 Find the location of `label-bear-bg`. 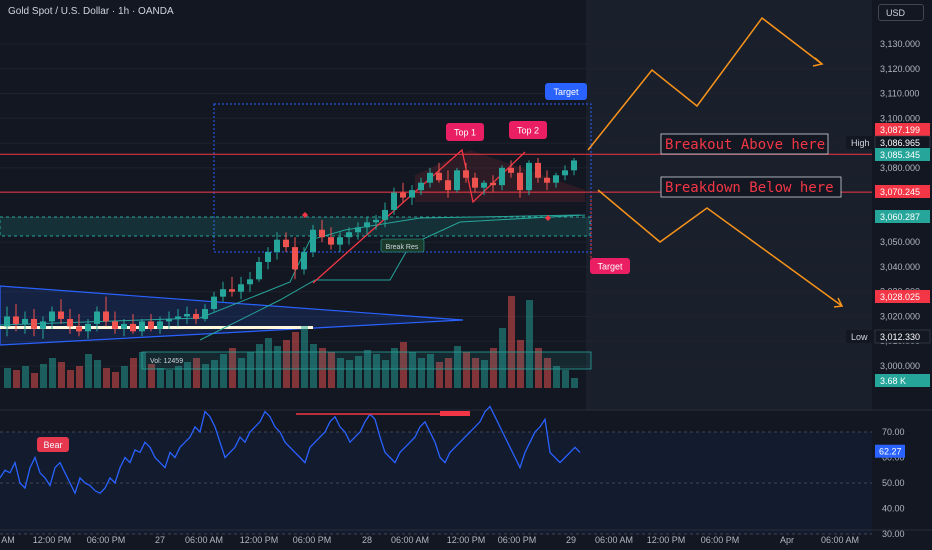

label-bear-bg is located at coordinates (53, 444).